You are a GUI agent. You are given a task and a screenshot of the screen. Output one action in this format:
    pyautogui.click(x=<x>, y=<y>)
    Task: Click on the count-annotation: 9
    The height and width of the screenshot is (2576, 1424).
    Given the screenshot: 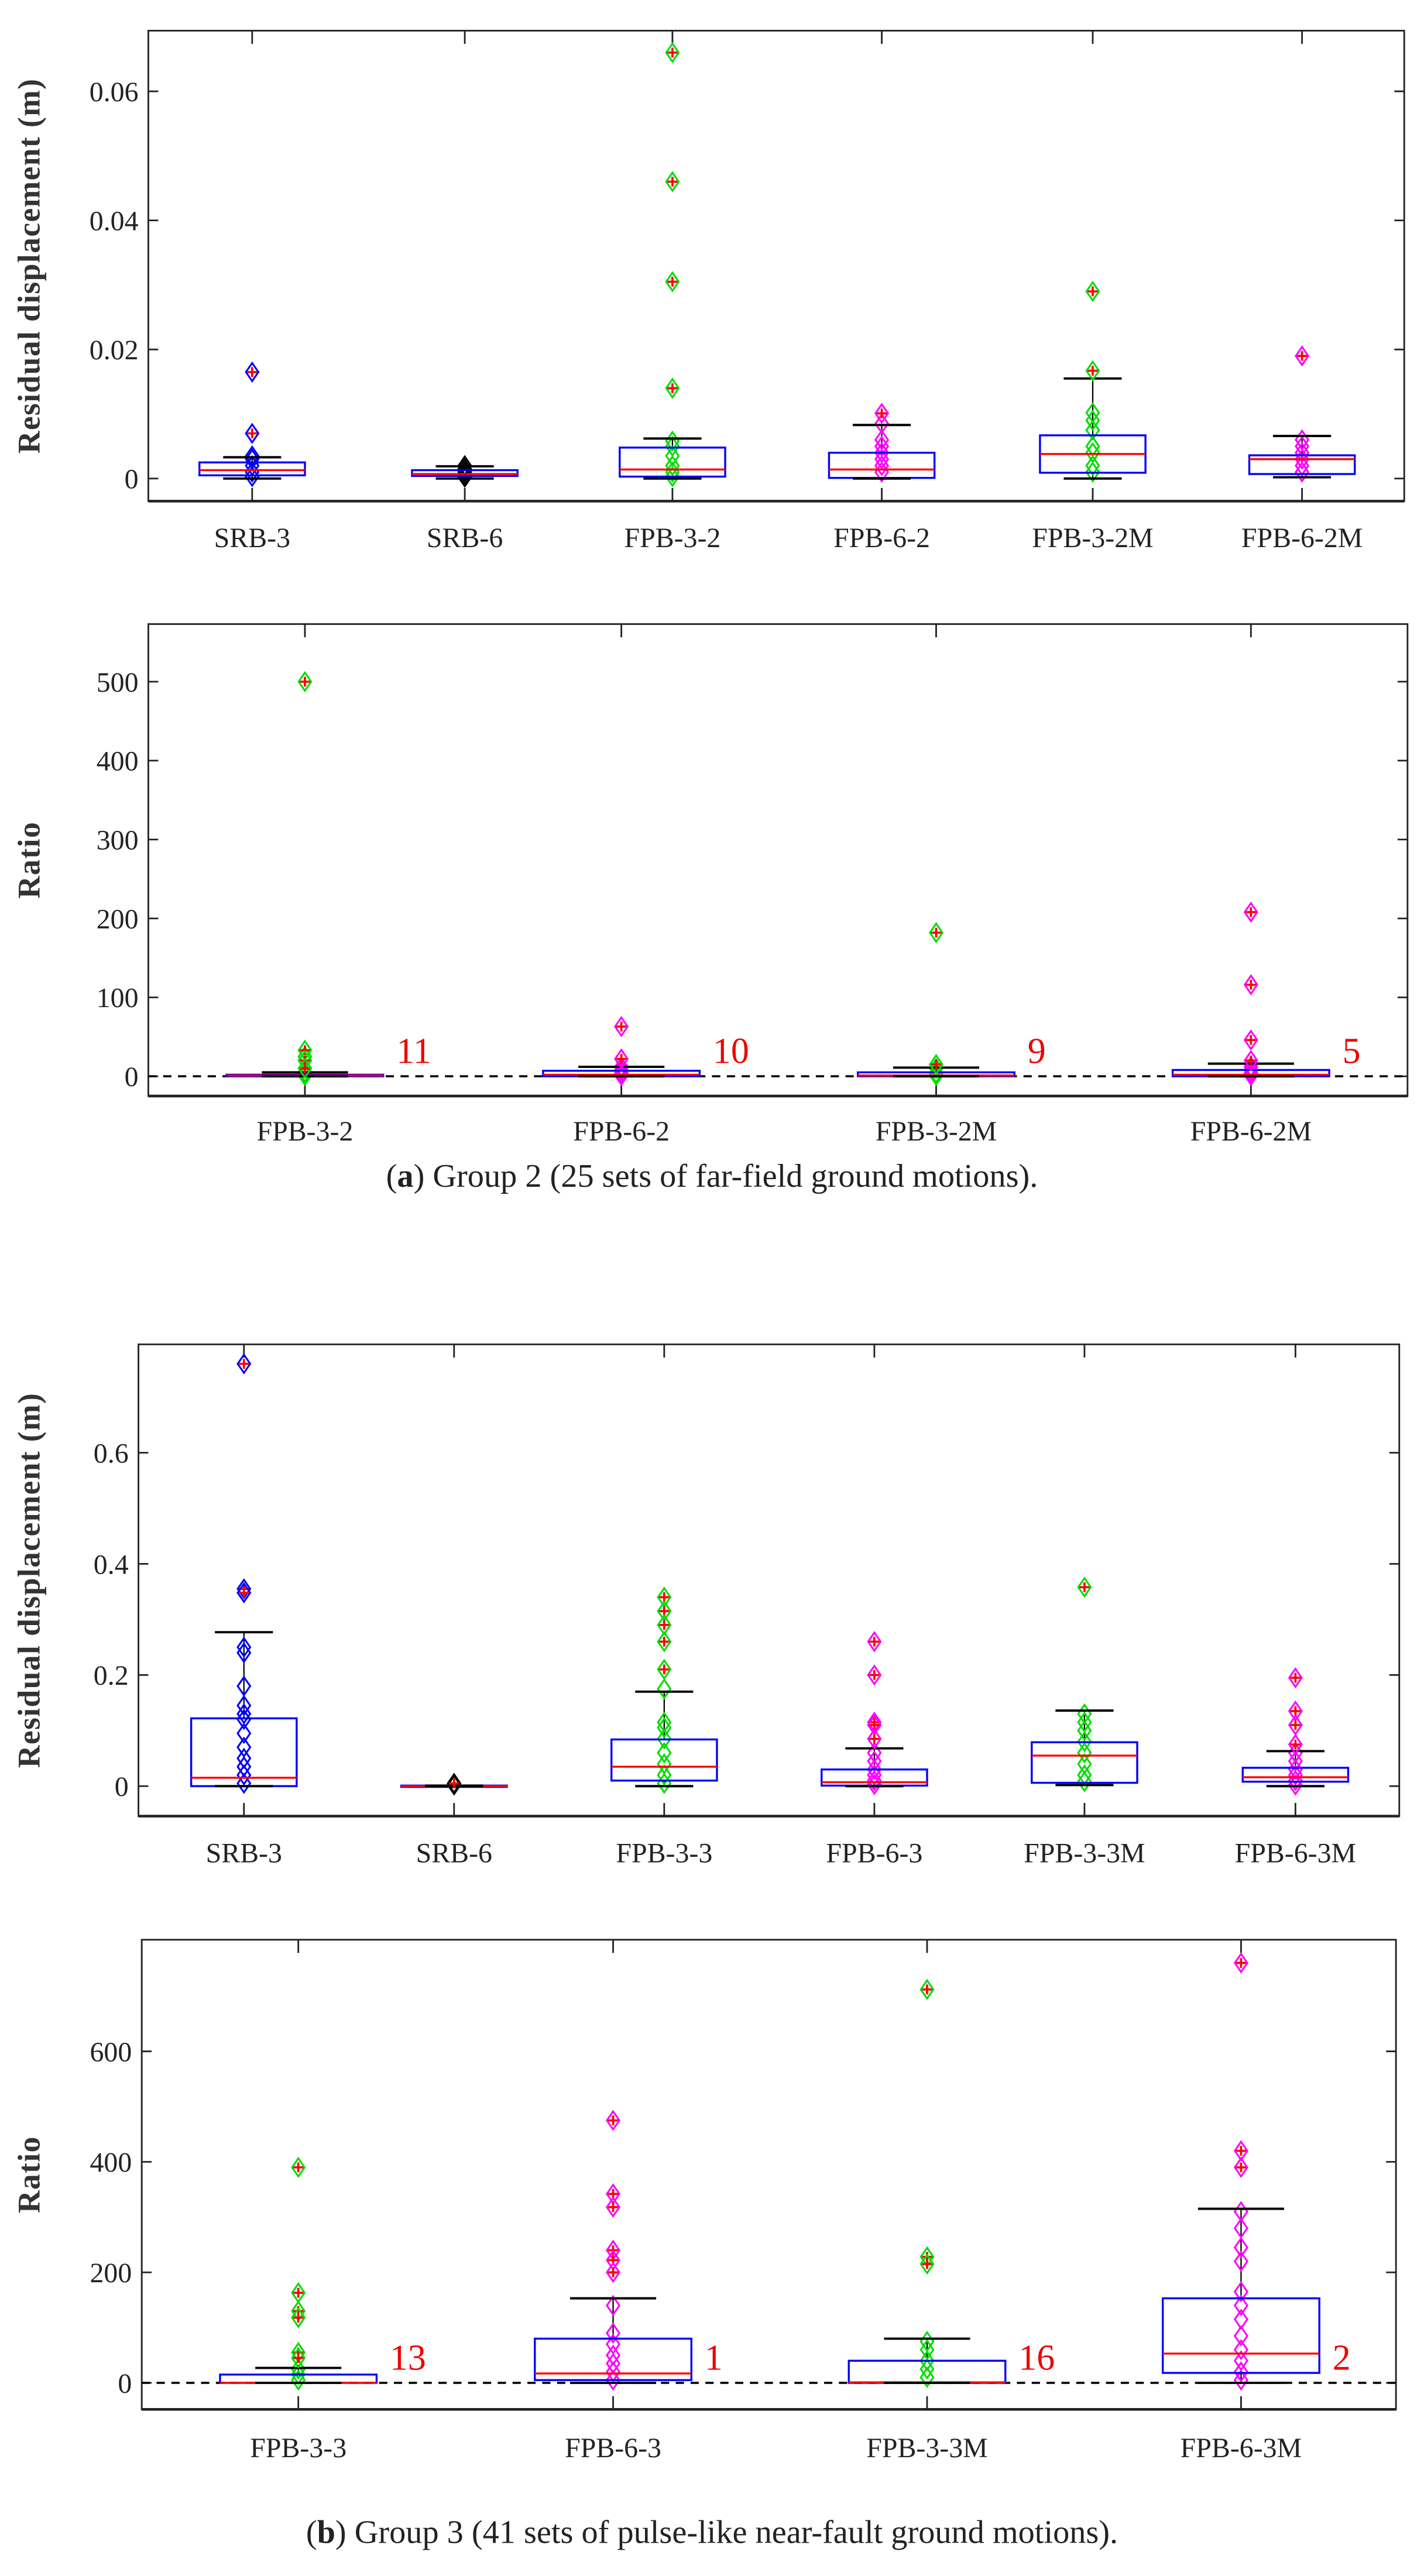 What is the action you would take?
    pyautogui.click(x=1037, y=1051)
    